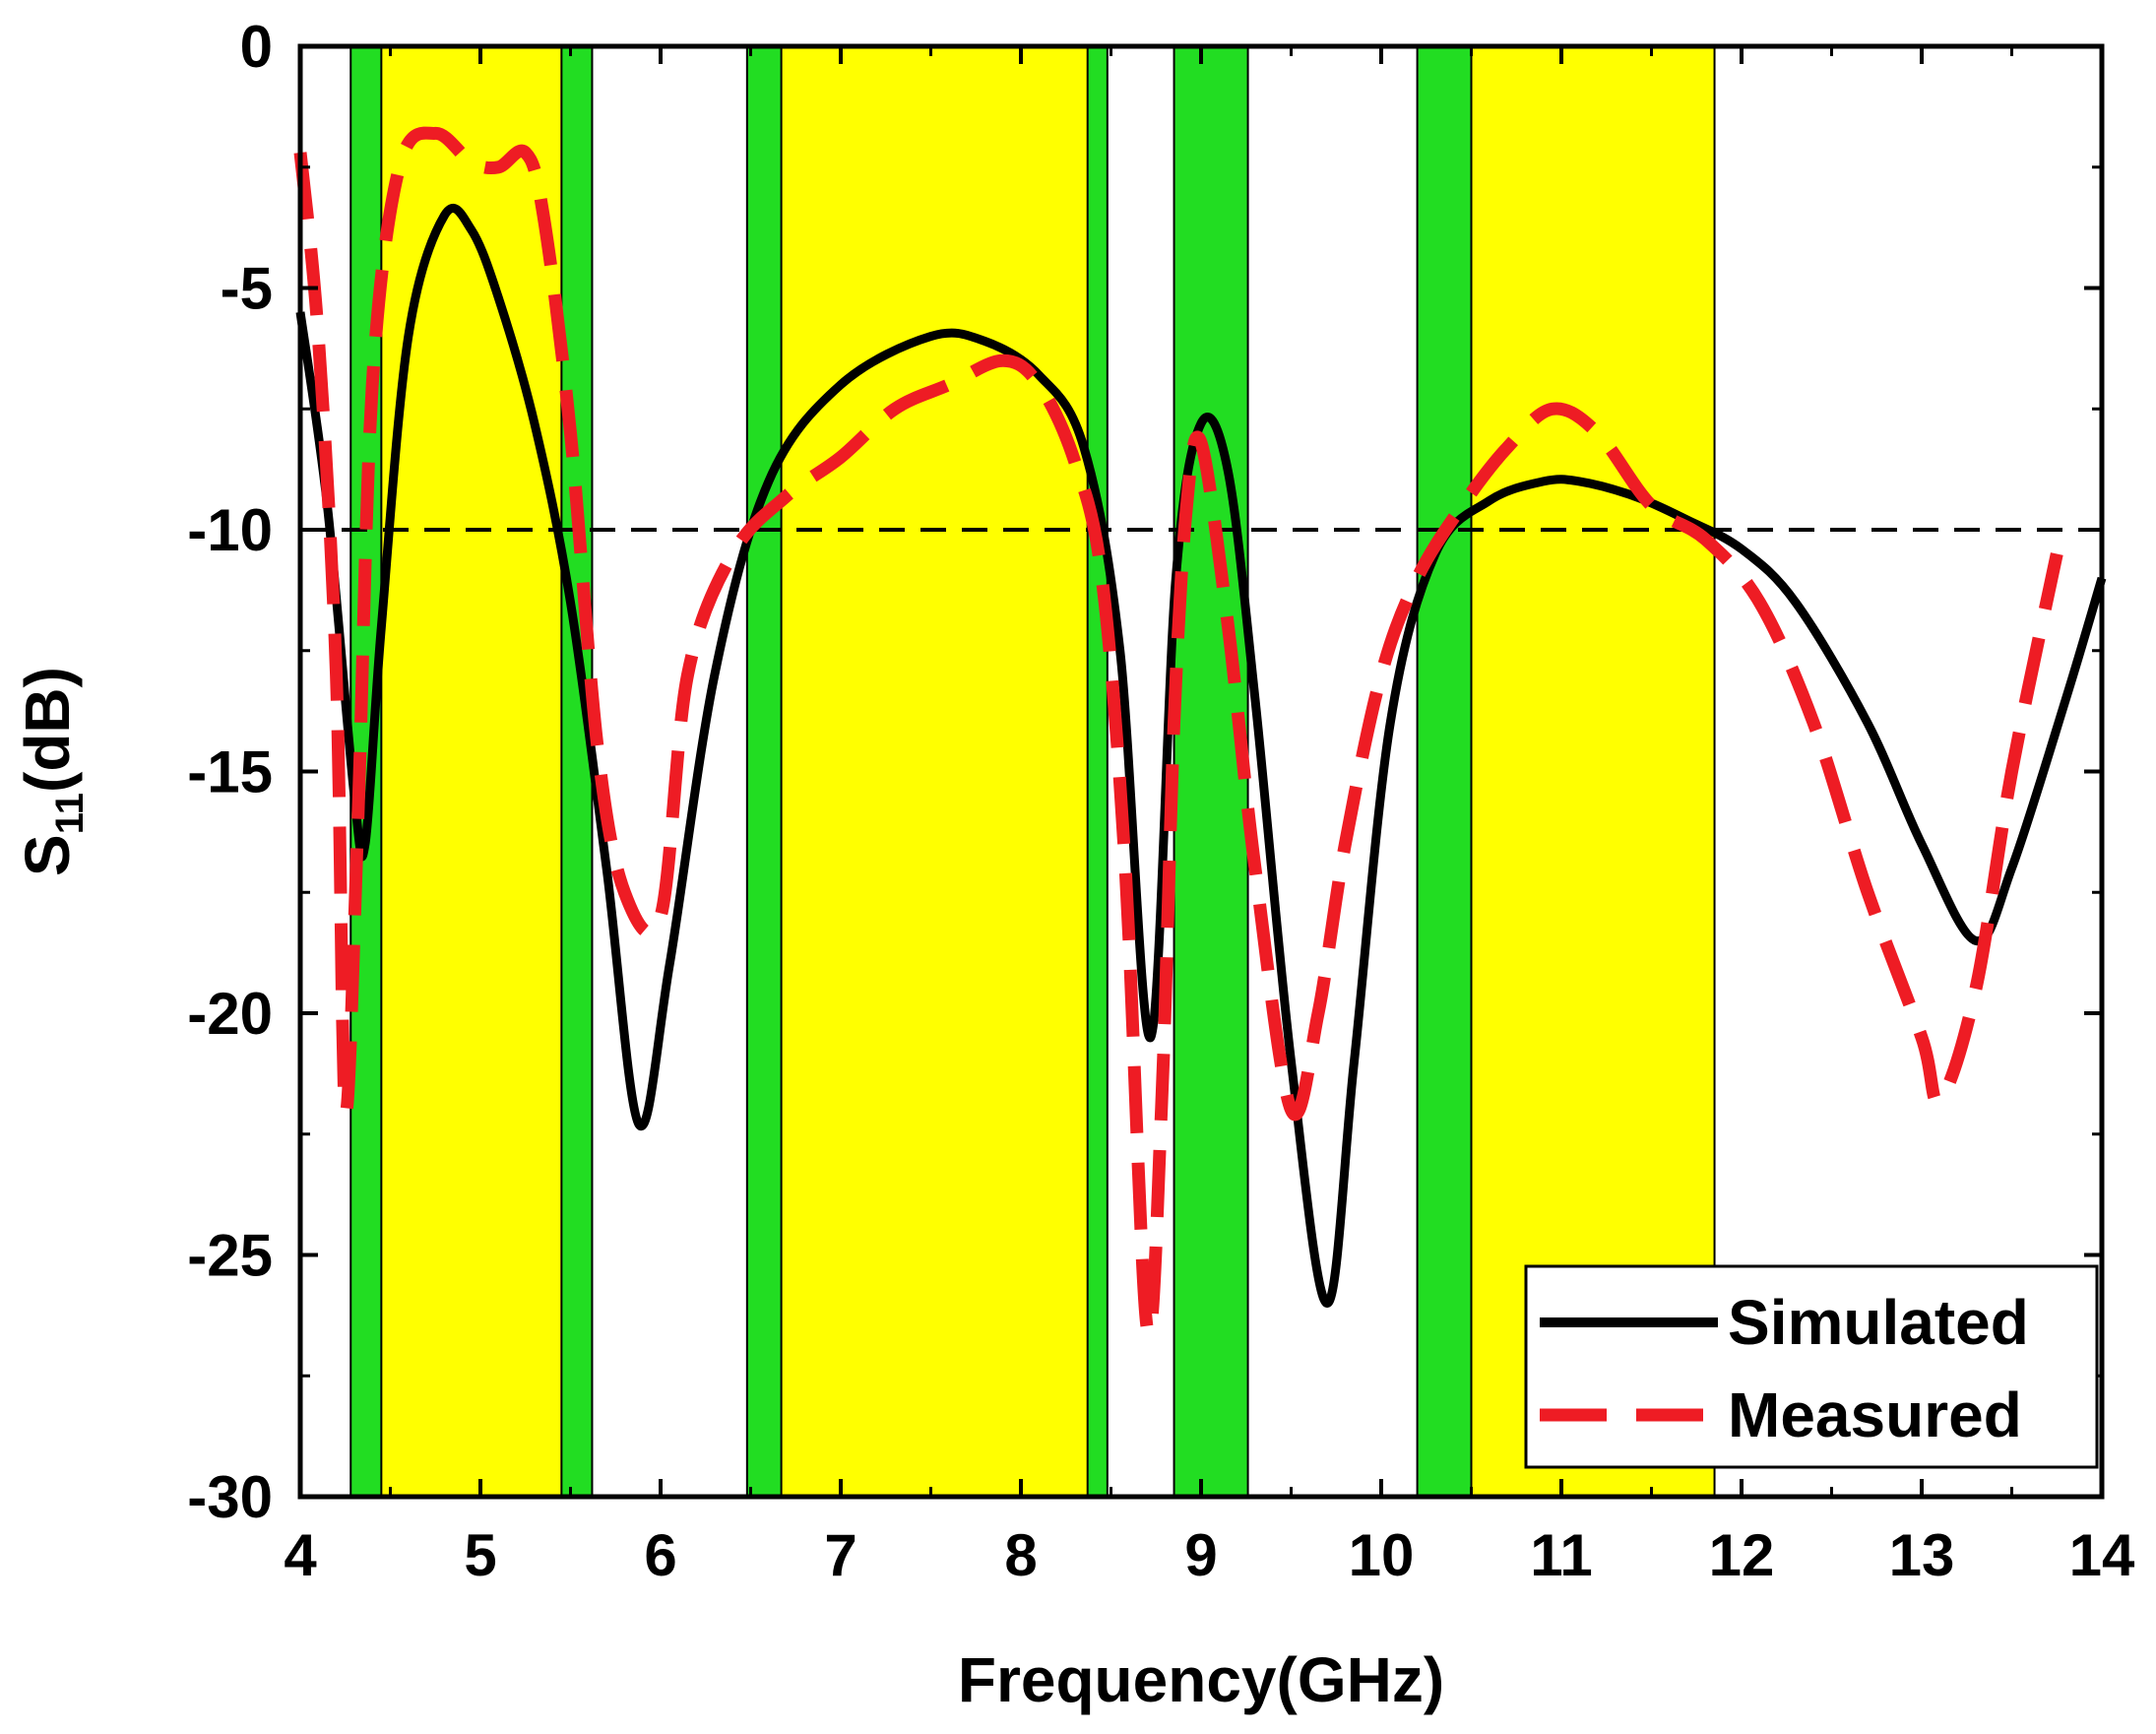 The height and width of the screenshot is (1734, 2156). I want to click on y-axis-title-subscript: 11, so click(70, 813).